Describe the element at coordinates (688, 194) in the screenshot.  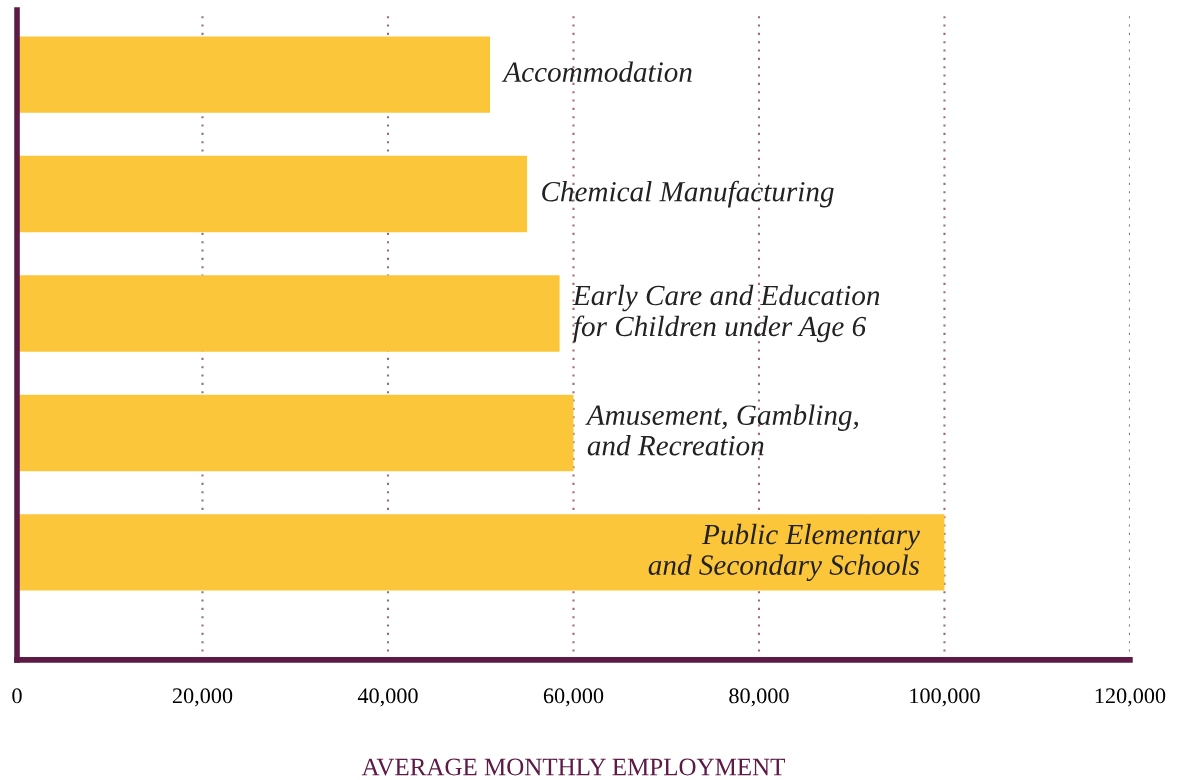
I see `y-tick-label: Chemical Manufacturing` at that location.